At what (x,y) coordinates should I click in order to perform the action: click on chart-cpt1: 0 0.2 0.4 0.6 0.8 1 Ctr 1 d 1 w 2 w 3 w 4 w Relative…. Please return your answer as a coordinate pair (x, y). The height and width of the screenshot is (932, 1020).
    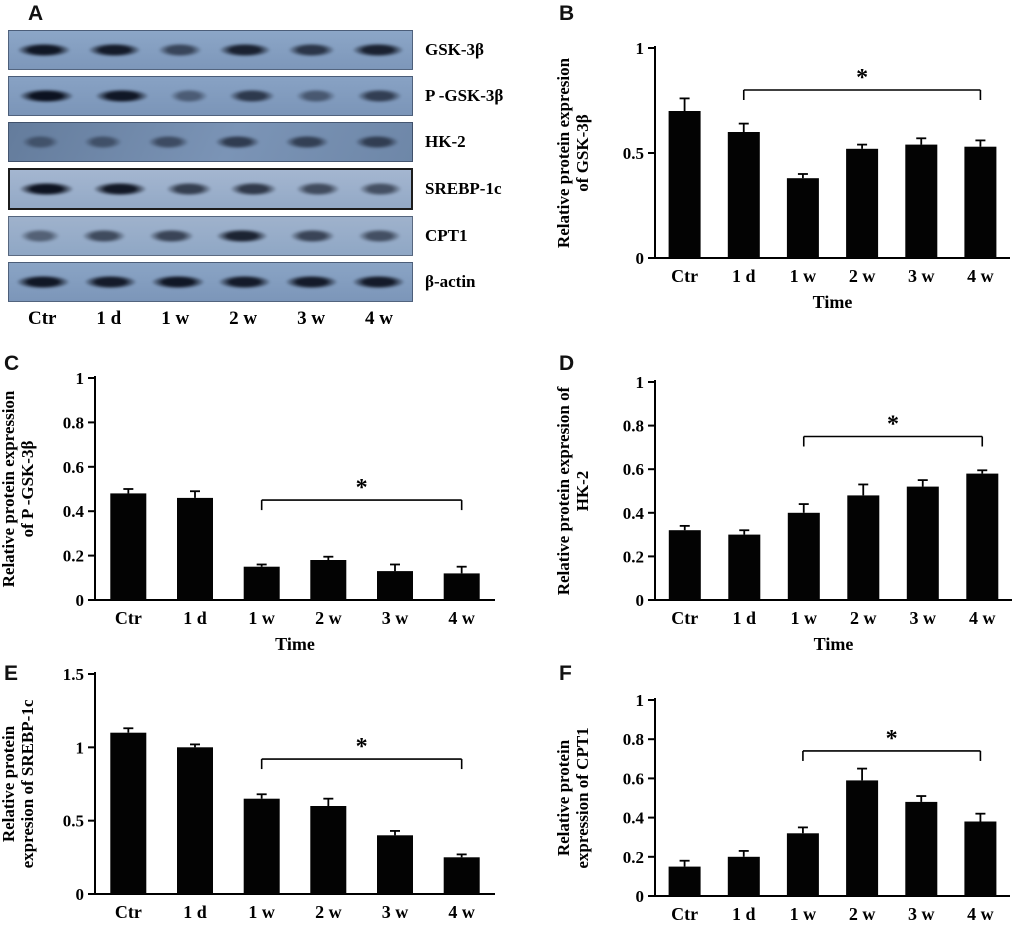
    Looking at the image, I should click on (787, 796).